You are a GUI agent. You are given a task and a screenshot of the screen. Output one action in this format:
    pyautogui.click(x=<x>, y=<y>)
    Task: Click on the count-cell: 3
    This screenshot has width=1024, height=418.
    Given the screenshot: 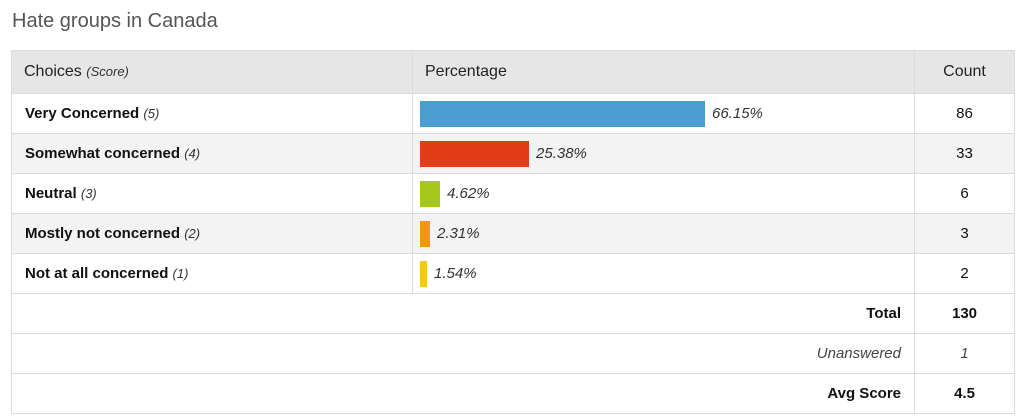 What is the action you would take?
    pyautogui.click(x=964, y=233)
    